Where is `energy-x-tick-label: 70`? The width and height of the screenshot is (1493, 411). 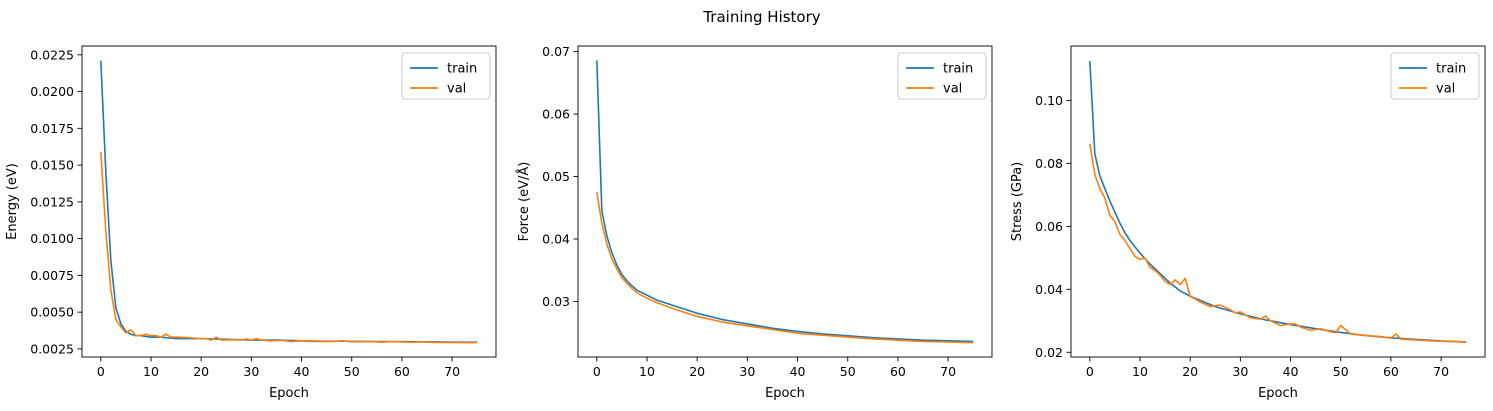 energy-x-tick-label: 70 is located at coordinates (452, 371).